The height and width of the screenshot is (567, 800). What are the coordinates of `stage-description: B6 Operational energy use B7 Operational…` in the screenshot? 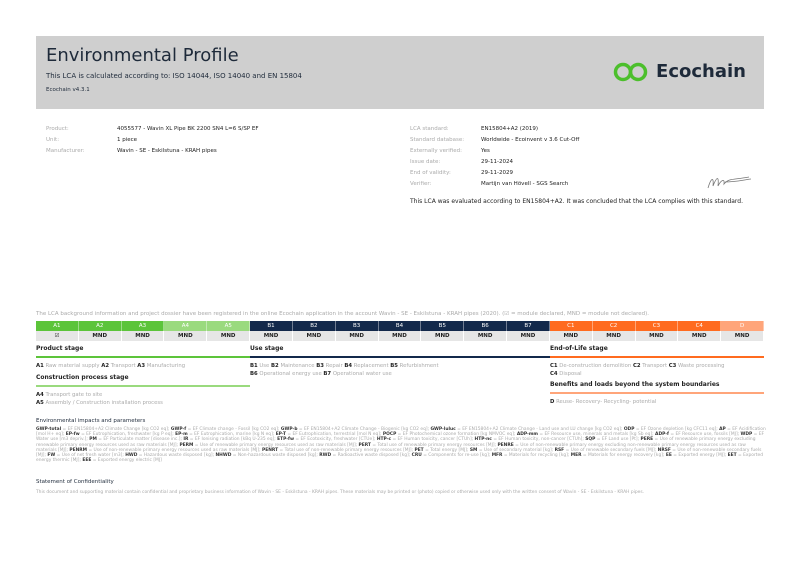 It's located at (321, 374).